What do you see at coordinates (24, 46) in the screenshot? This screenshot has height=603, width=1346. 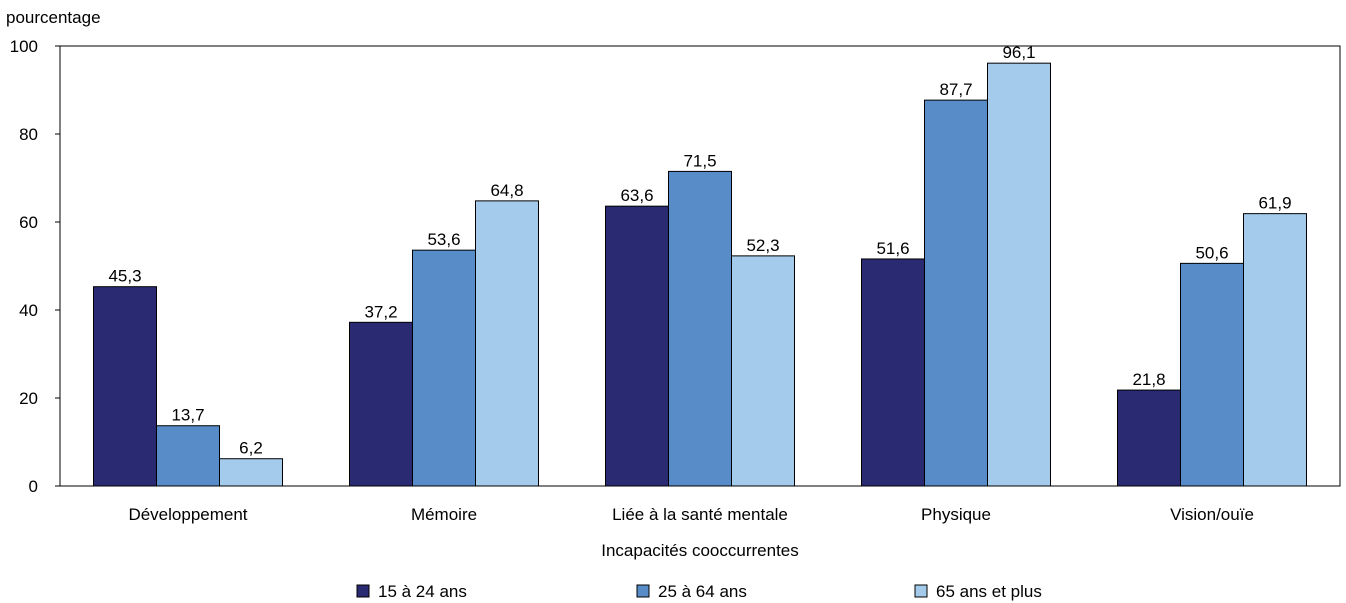 I see `y-tick-label: 100` at bounding box center [24, 46].